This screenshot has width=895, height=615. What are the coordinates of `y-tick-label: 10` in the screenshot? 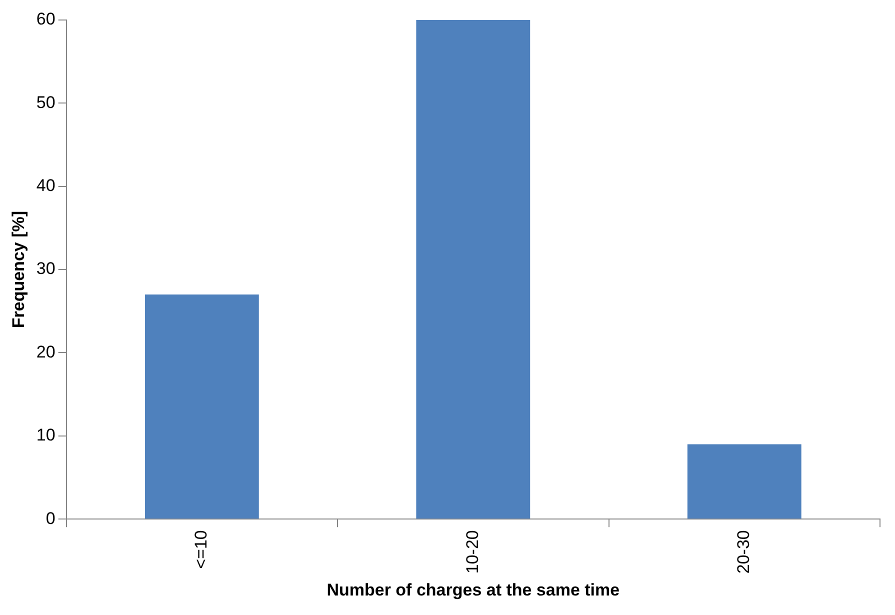 It's located at (46, 435).